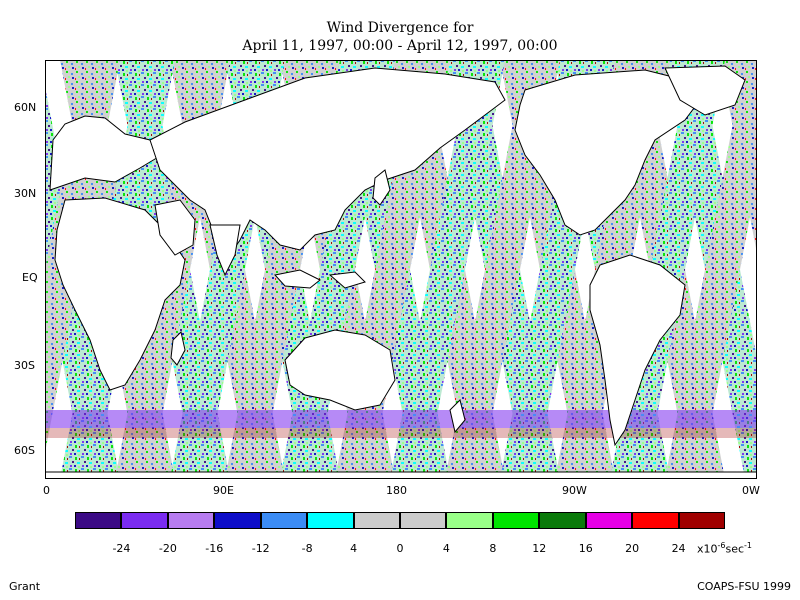 This screenshot has width=800, height=600. What do you see at coordinates (725, 548) in the screenshot?
I see `colorbar-units: x10-6sec-1` at bounding box center [725, 548].